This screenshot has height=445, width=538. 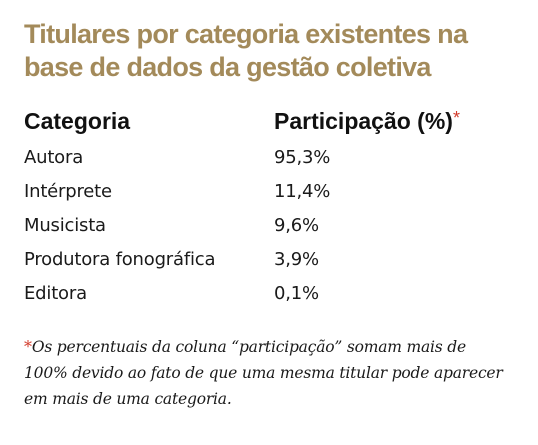 I want to click on row-value: 3,9%, so click(x=296, y=259).